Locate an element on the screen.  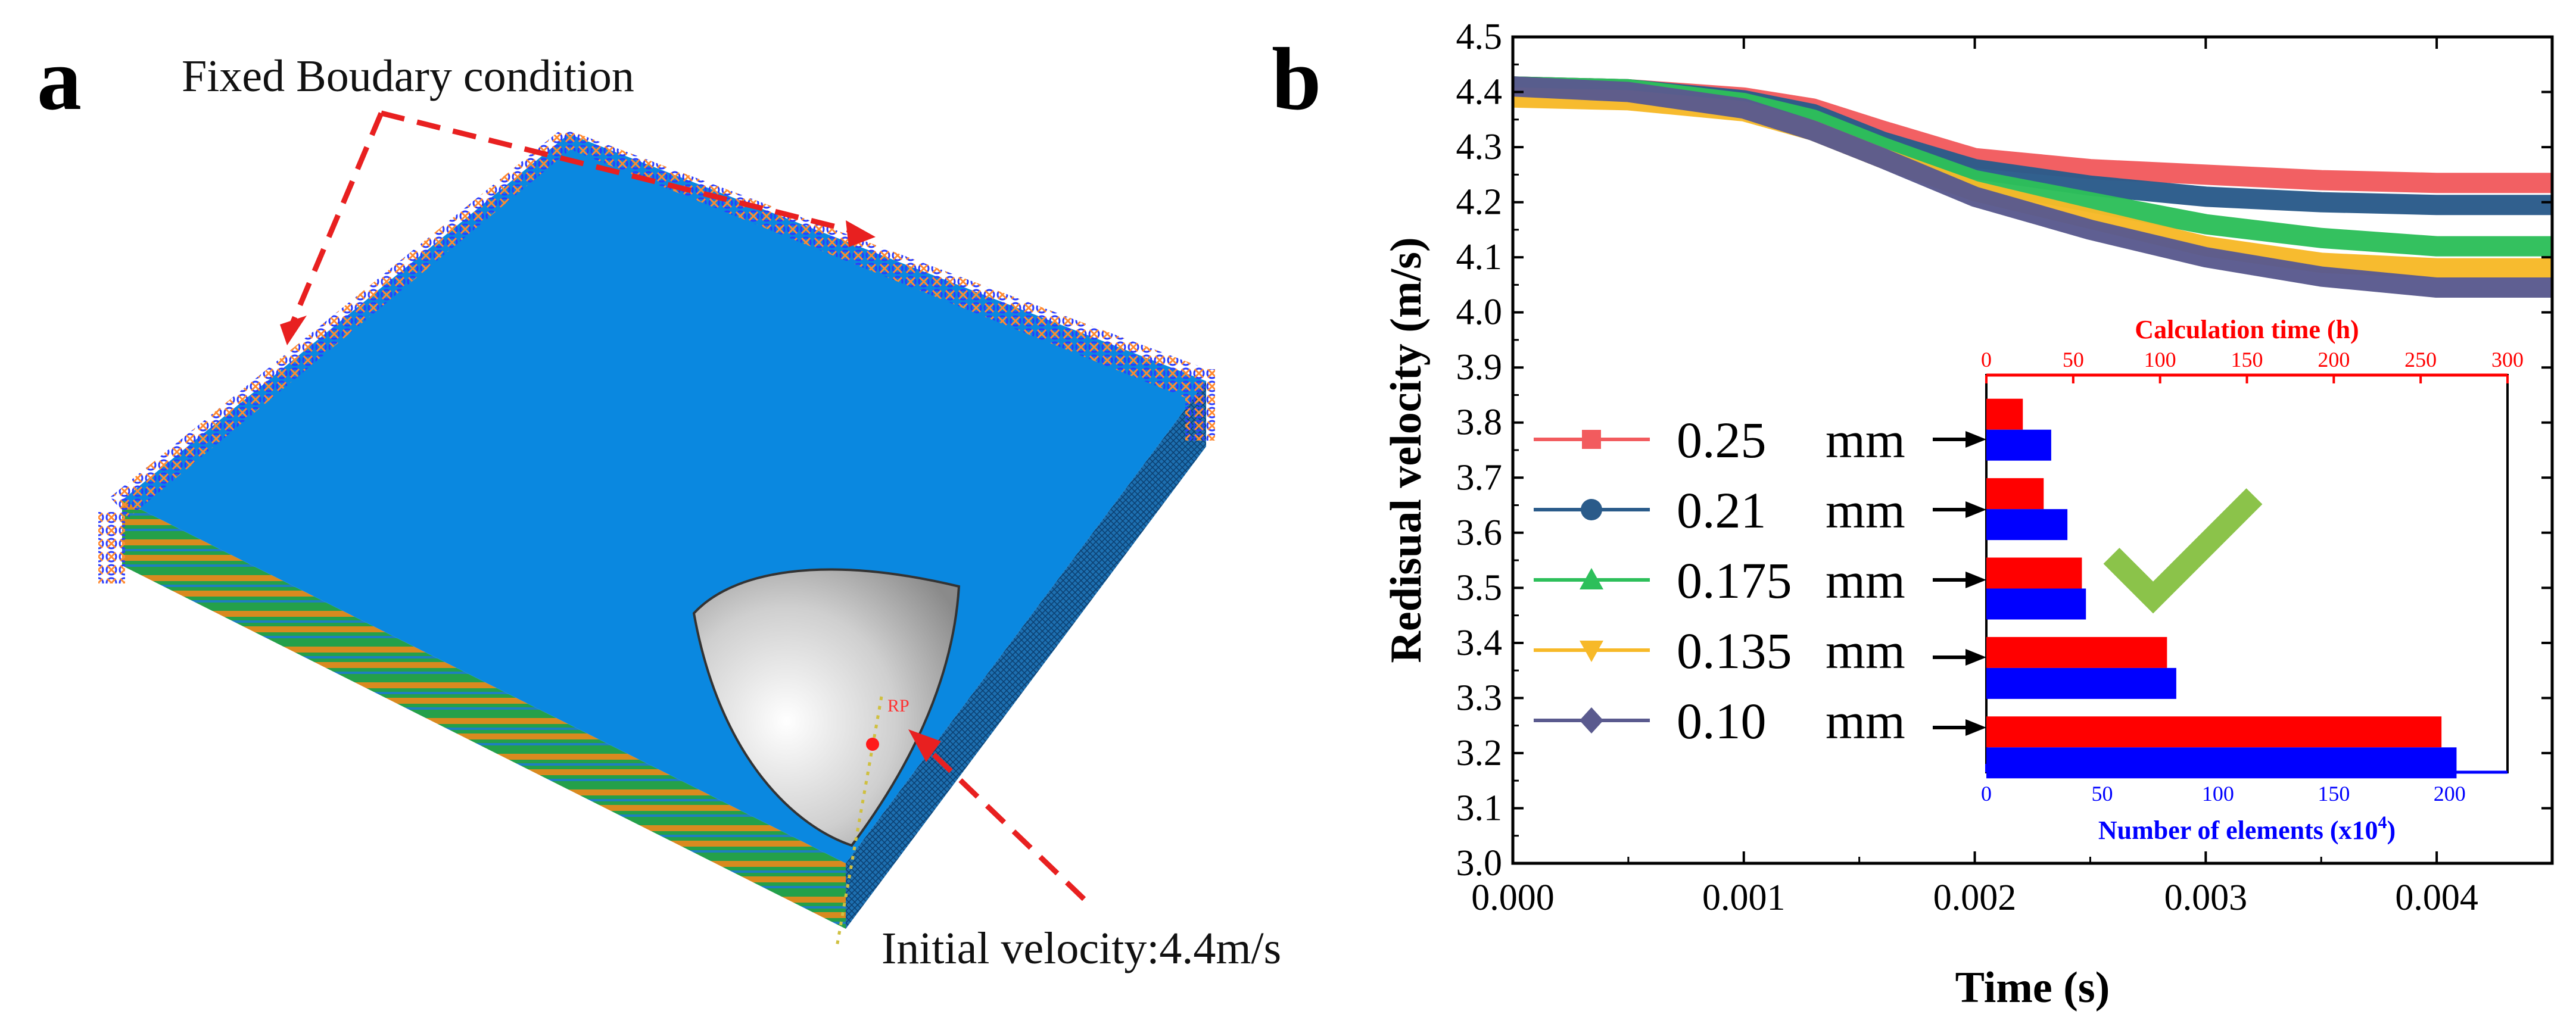
main-chart-series is located at coordinates (2032, 187).